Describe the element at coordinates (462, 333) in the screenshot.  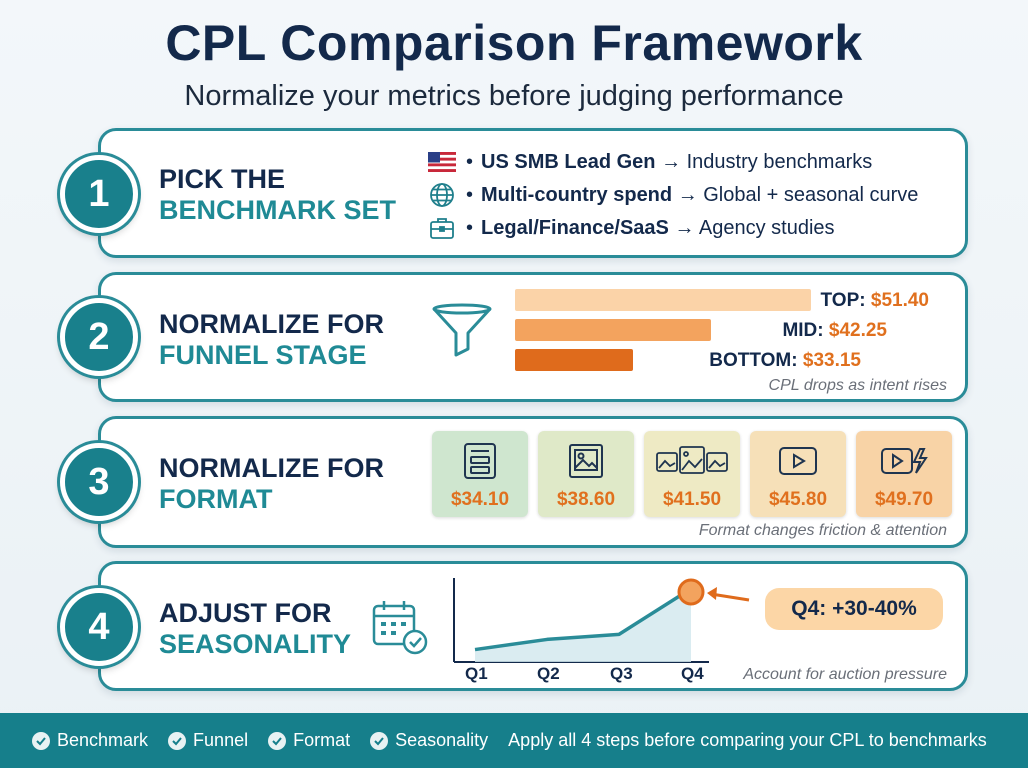
I see `funnel-icon` at that location.